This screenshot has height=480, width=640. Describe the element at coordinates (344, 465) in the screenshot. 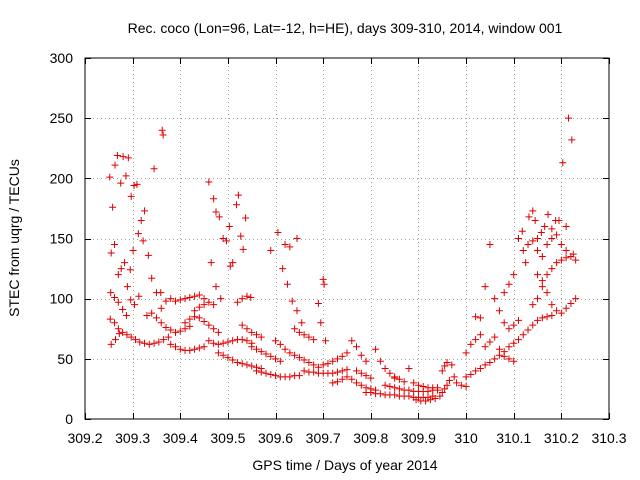

I see `x-axis-label: GPS time / Days of year 2014` at that location.